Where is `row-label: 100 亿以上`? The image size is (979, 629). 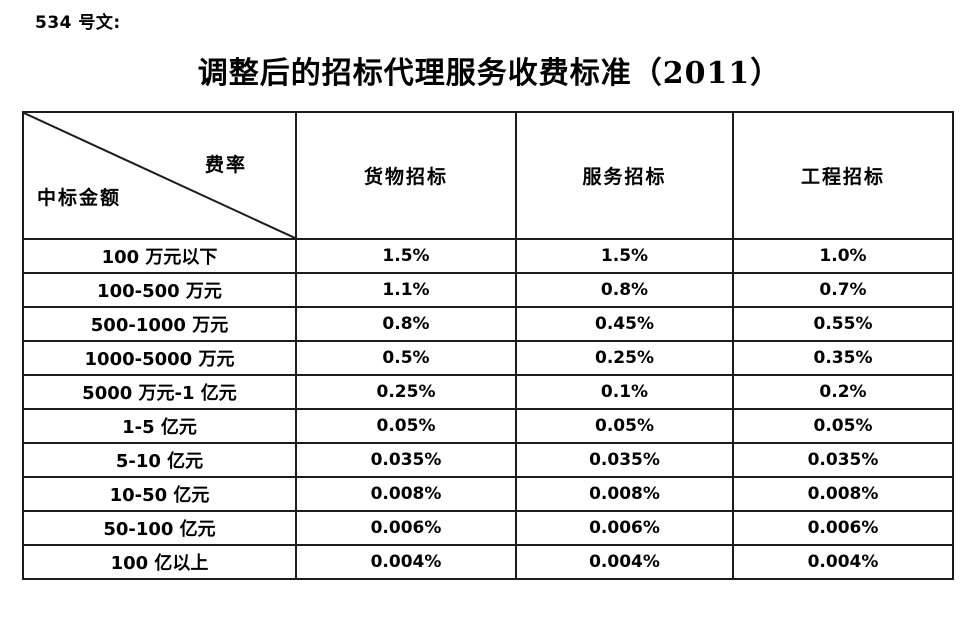 row-label: 100 亿以上 is located at coordinates (159, 562).